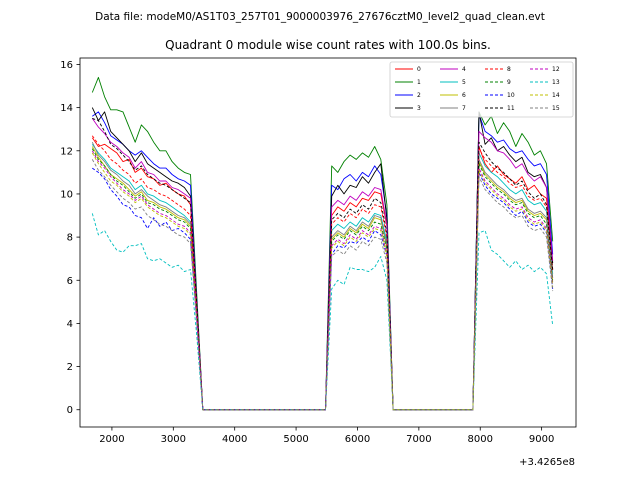 This screenshot has width=640, height=480. I want to click on legend-label-13: 13, so click(556, 82).